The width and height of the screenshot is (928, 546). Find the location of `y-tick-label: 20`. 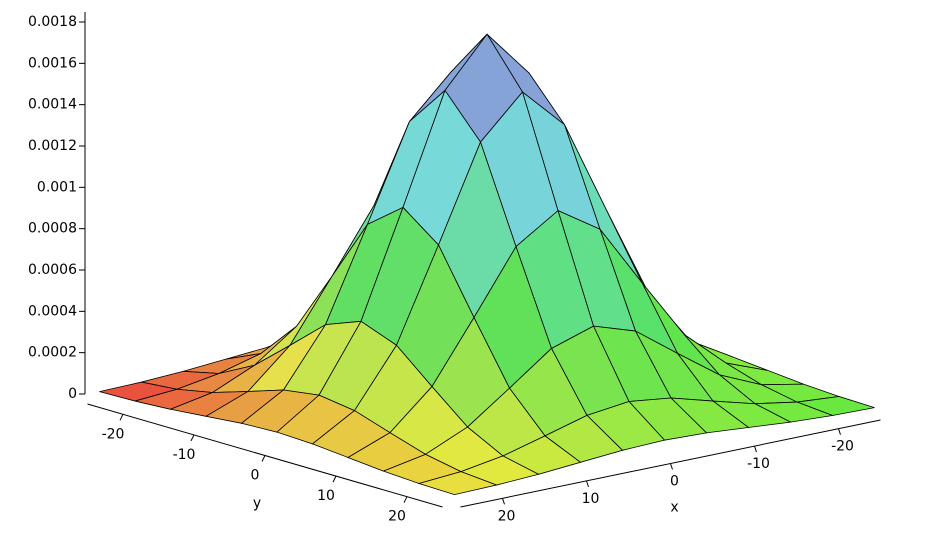

y-tick-label: 20 is located at coordinates (397, 517).